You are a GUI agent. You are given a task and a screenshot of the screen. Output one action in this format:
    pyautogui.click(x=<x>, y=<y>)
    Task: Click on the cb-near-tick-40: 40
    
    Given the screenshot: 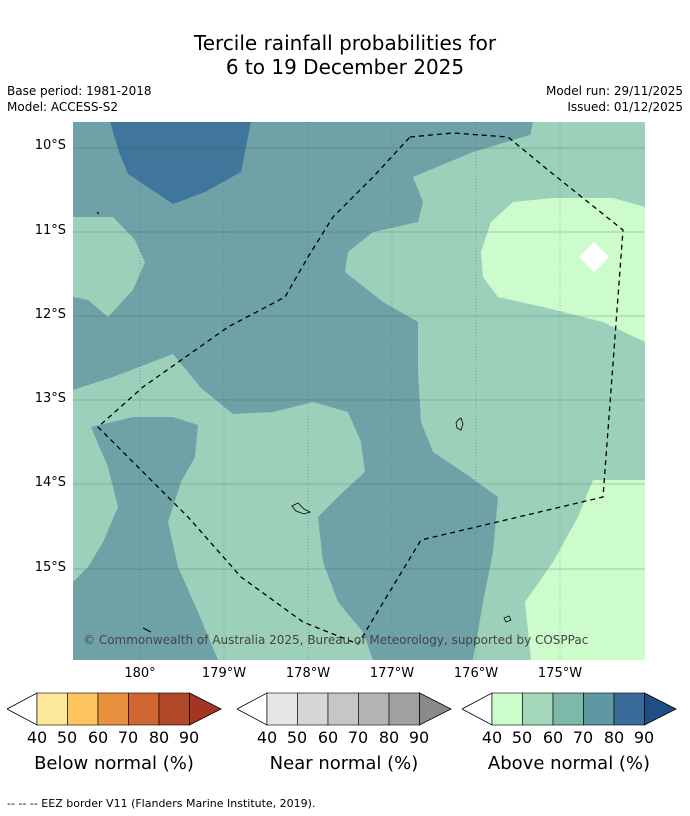 What is the action you would take?
    pyautogui.click(x=267, y=737)
    